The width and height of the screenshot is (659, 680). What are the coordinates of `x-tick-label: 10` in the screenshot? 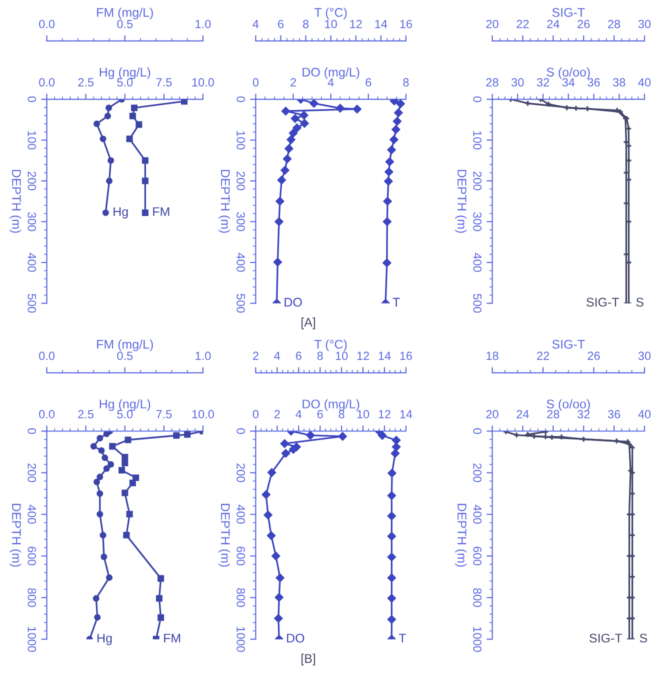 It's located at (363, 414).